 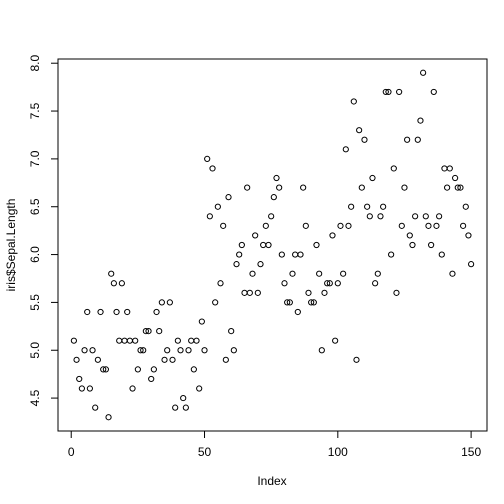 I want to click on y-tick-label: 6.5, so click(x=35, y=206).